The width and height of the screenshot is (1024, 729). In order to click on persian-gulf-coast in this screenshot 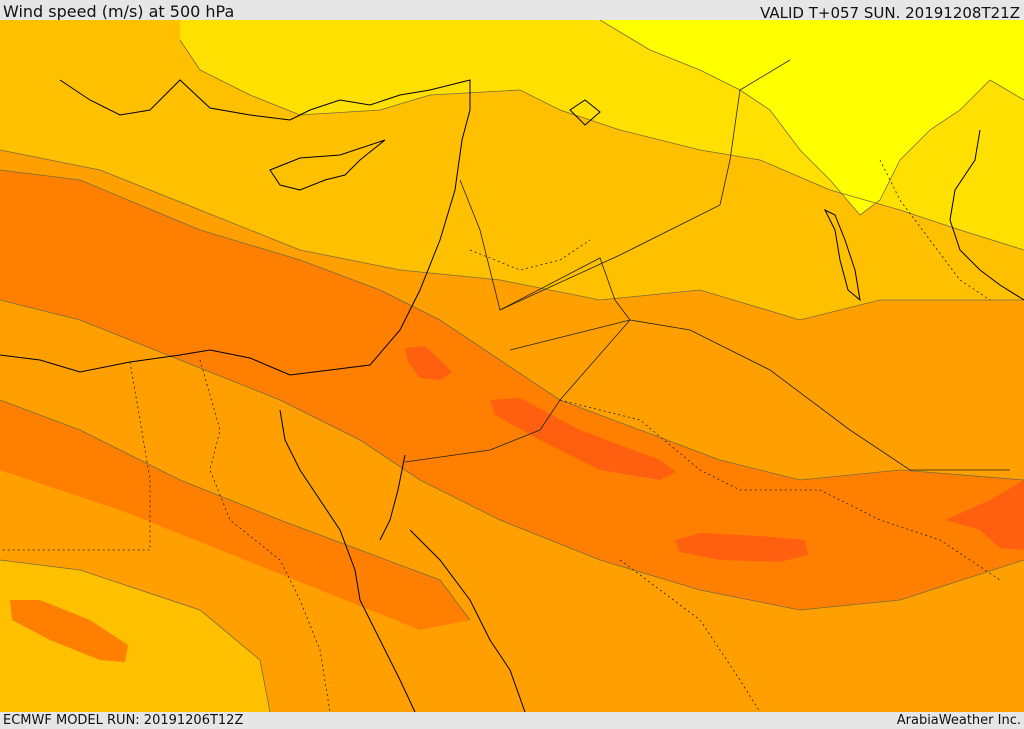, I will do `click(986, 215)`.